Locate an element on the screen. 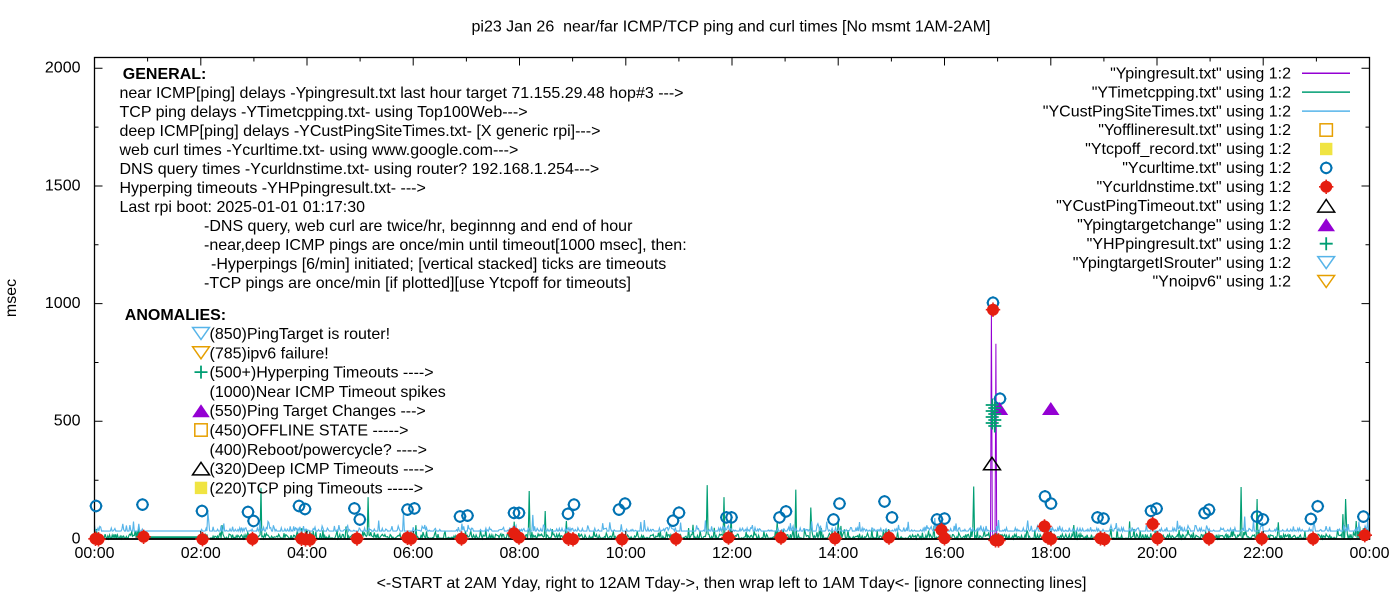 This screenshot has height=605, width=1400. svg-text: 12:00 is located at coordinates (732, 553).